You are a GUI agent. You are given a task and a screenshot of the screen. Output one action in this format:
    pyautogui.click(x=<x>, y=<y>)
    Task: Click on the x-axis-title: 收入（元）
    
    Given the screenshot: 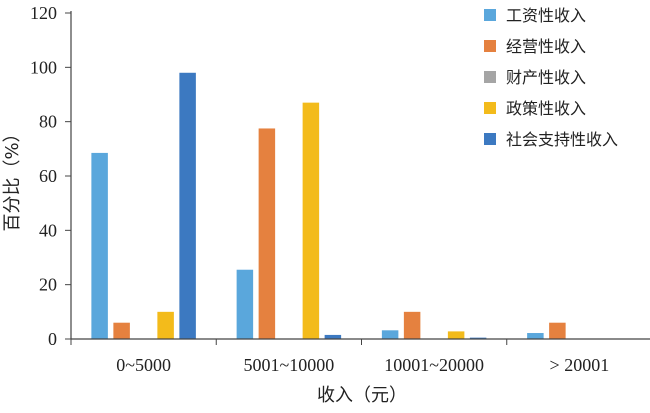 What is the action you would take?
    pyautogui.click(x=362, y=395)
    